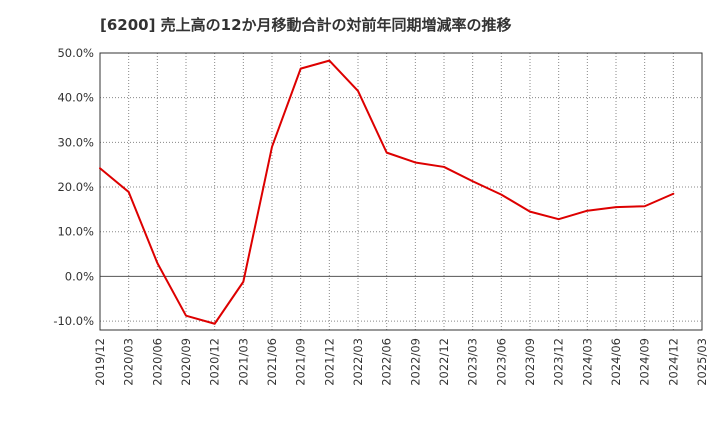 The height and width of the screenshot is (440, 720). I want to click on y-tick-label: 40.0%, so click(75, 98).